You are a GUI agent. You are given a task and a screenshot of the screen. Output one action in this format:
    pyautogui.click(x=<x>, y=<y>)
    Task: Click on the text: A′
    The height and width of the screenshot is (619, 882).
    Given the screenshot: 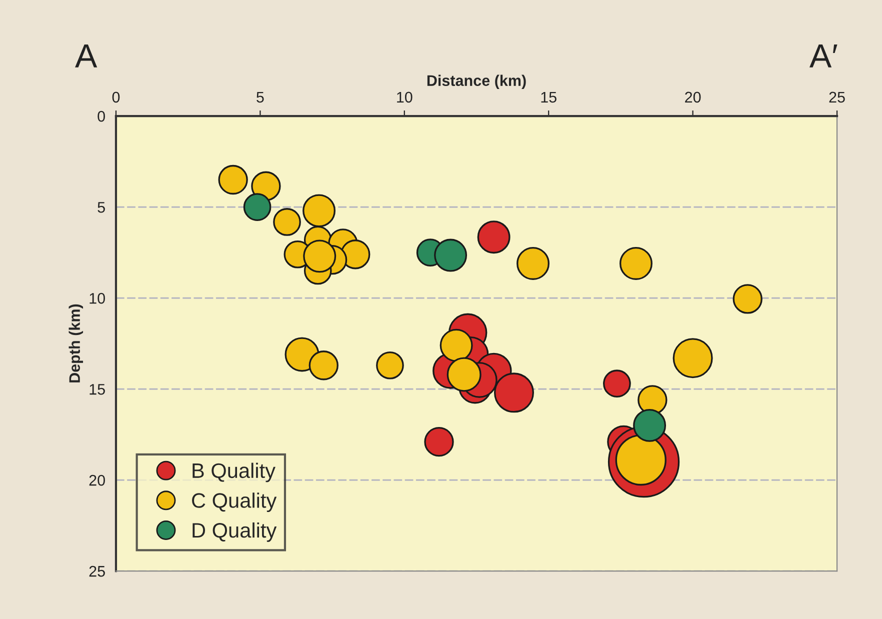 What is the action you would take?
    pyautogui.click(x=823, y=56)
    